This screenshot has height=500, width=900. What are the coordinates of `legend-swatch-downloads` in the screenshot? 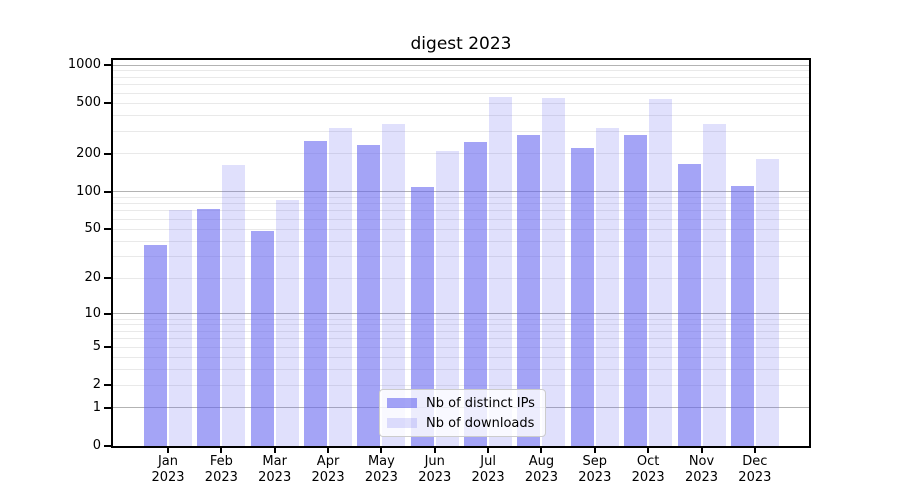 It's located at (402, 423).